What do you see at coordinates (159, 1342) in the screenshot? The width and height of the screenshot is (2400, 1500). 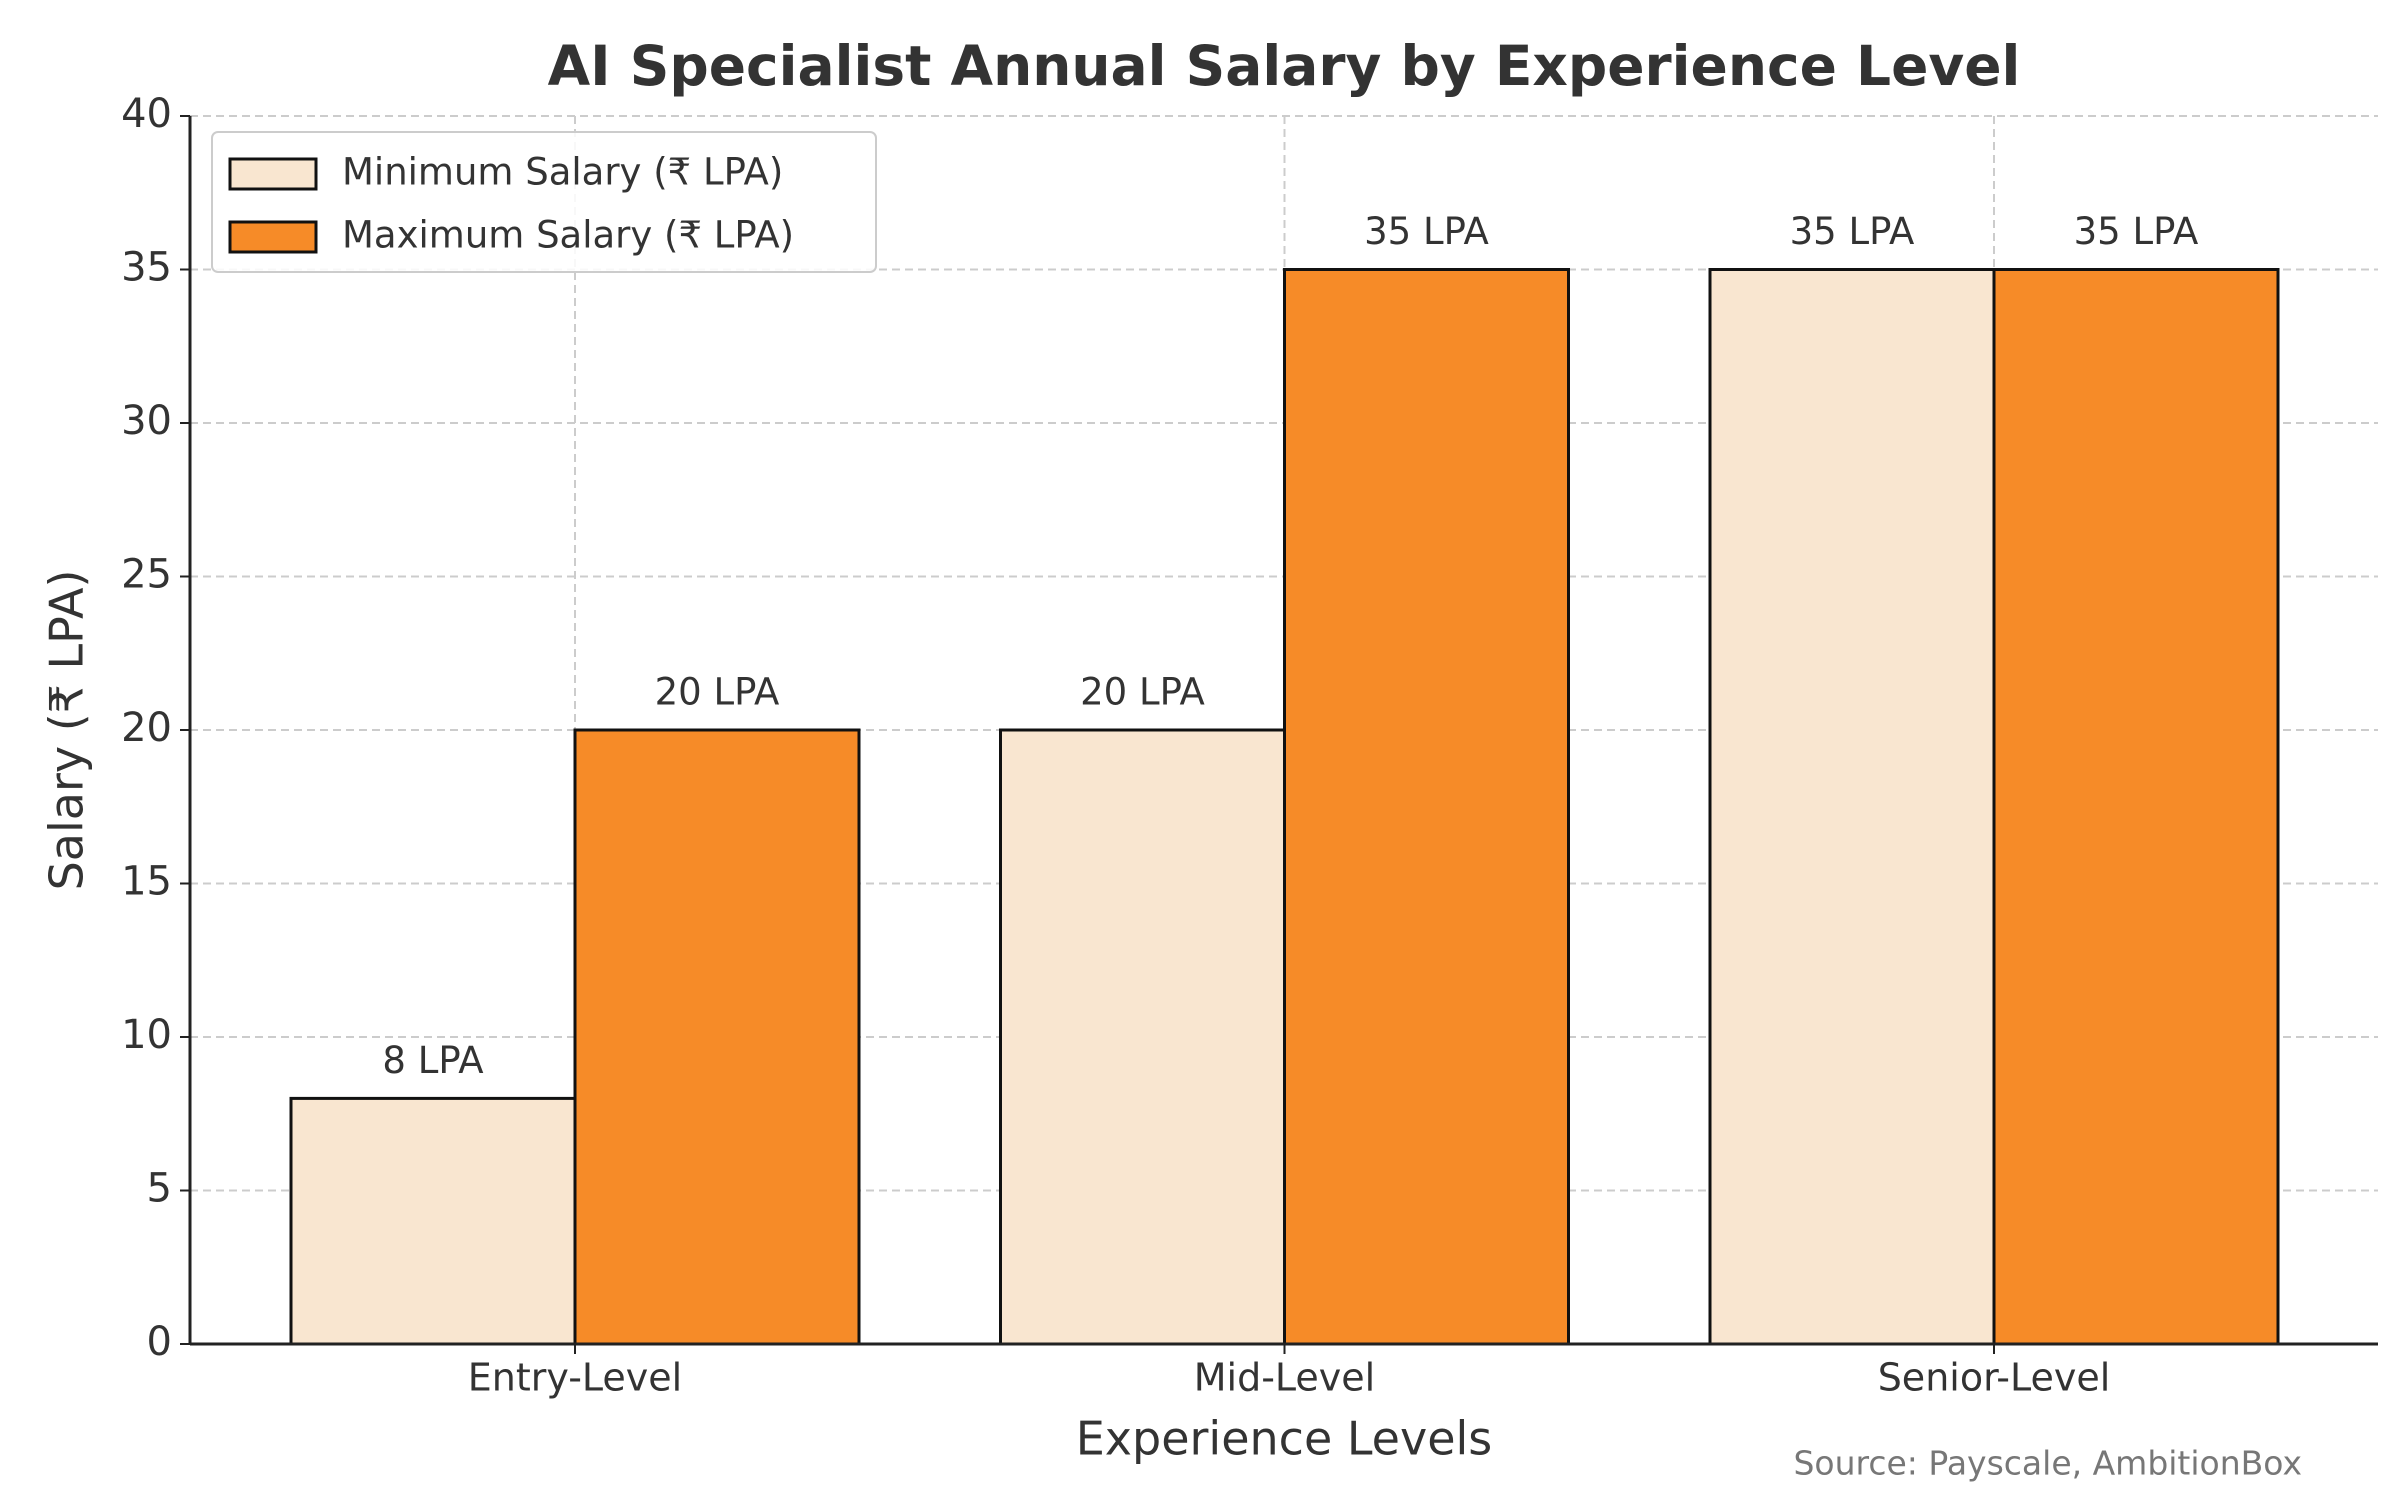 I see `y-tick-label: 0` at bounding box center [159, 1342].